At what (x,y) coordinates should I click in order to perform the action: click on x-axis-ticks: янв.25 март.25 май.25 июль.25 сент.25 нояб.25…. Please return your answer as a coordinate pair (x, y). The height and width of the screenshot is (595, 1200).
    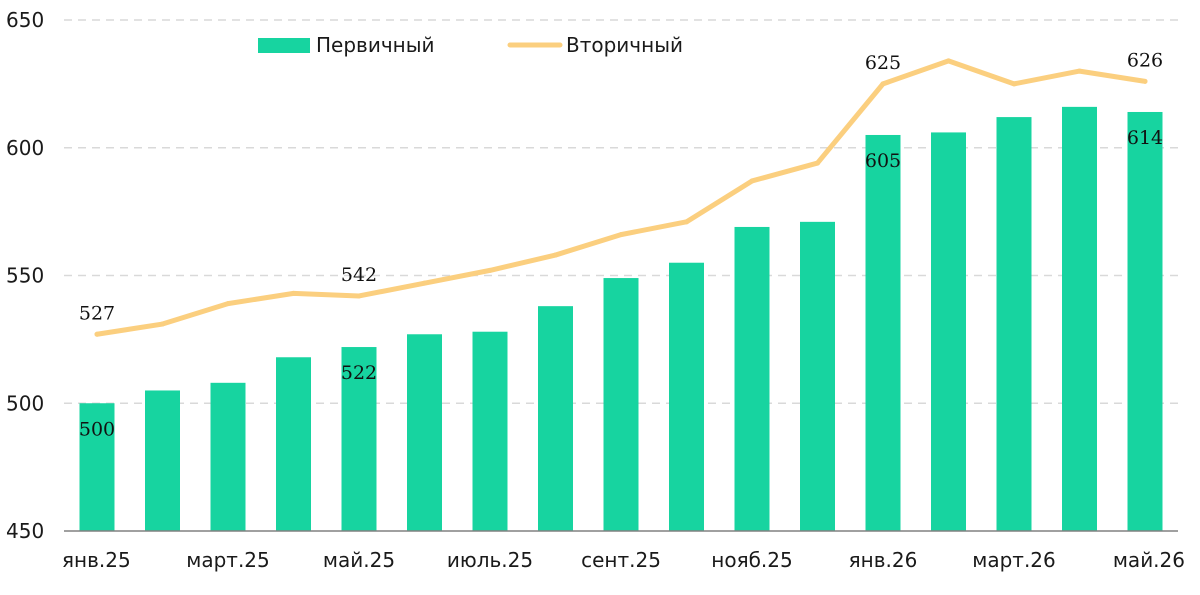
    Looking at the image, I should click on (623, 560).